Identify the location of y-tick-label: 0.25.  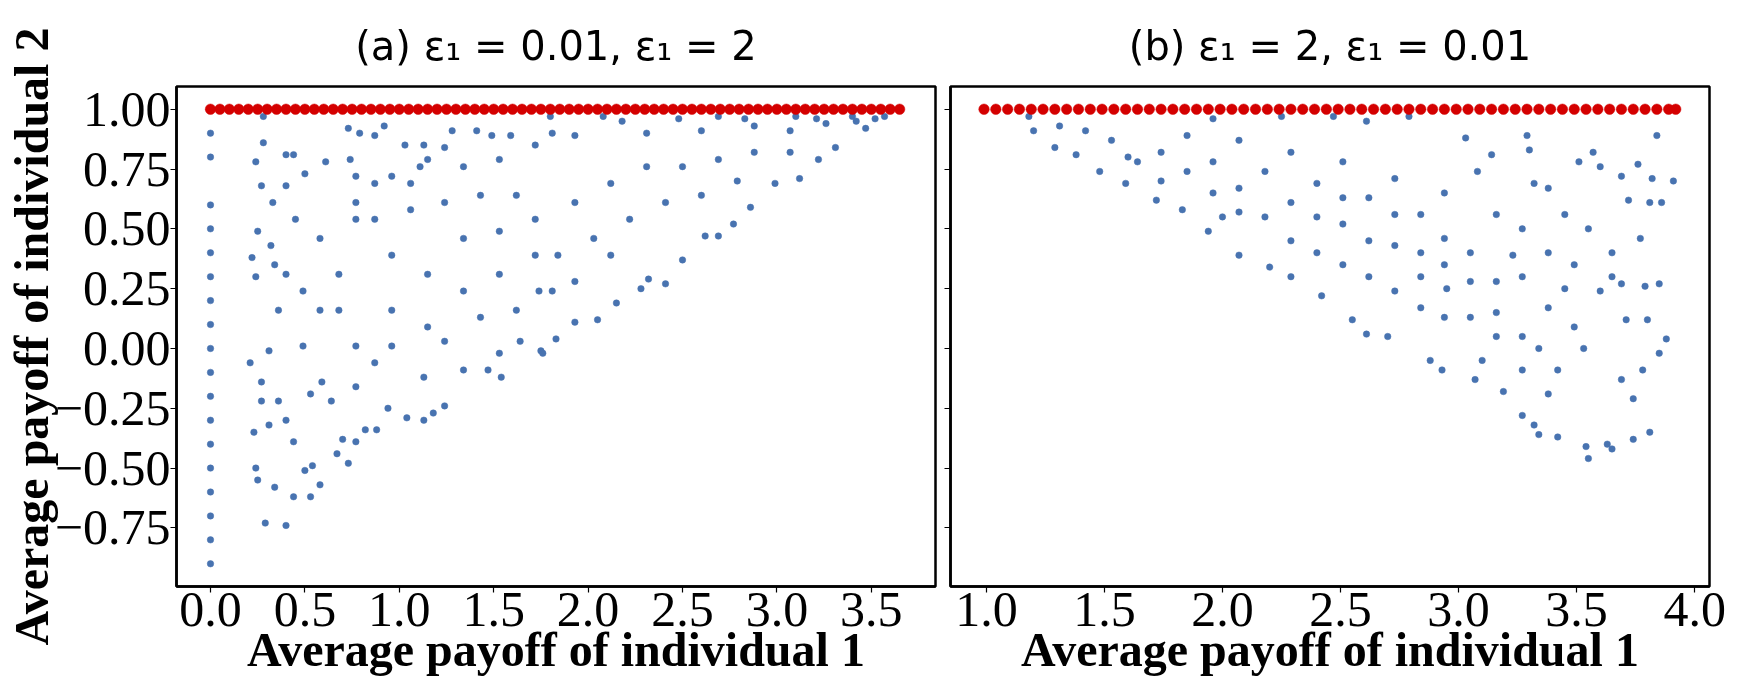
(127, 288).